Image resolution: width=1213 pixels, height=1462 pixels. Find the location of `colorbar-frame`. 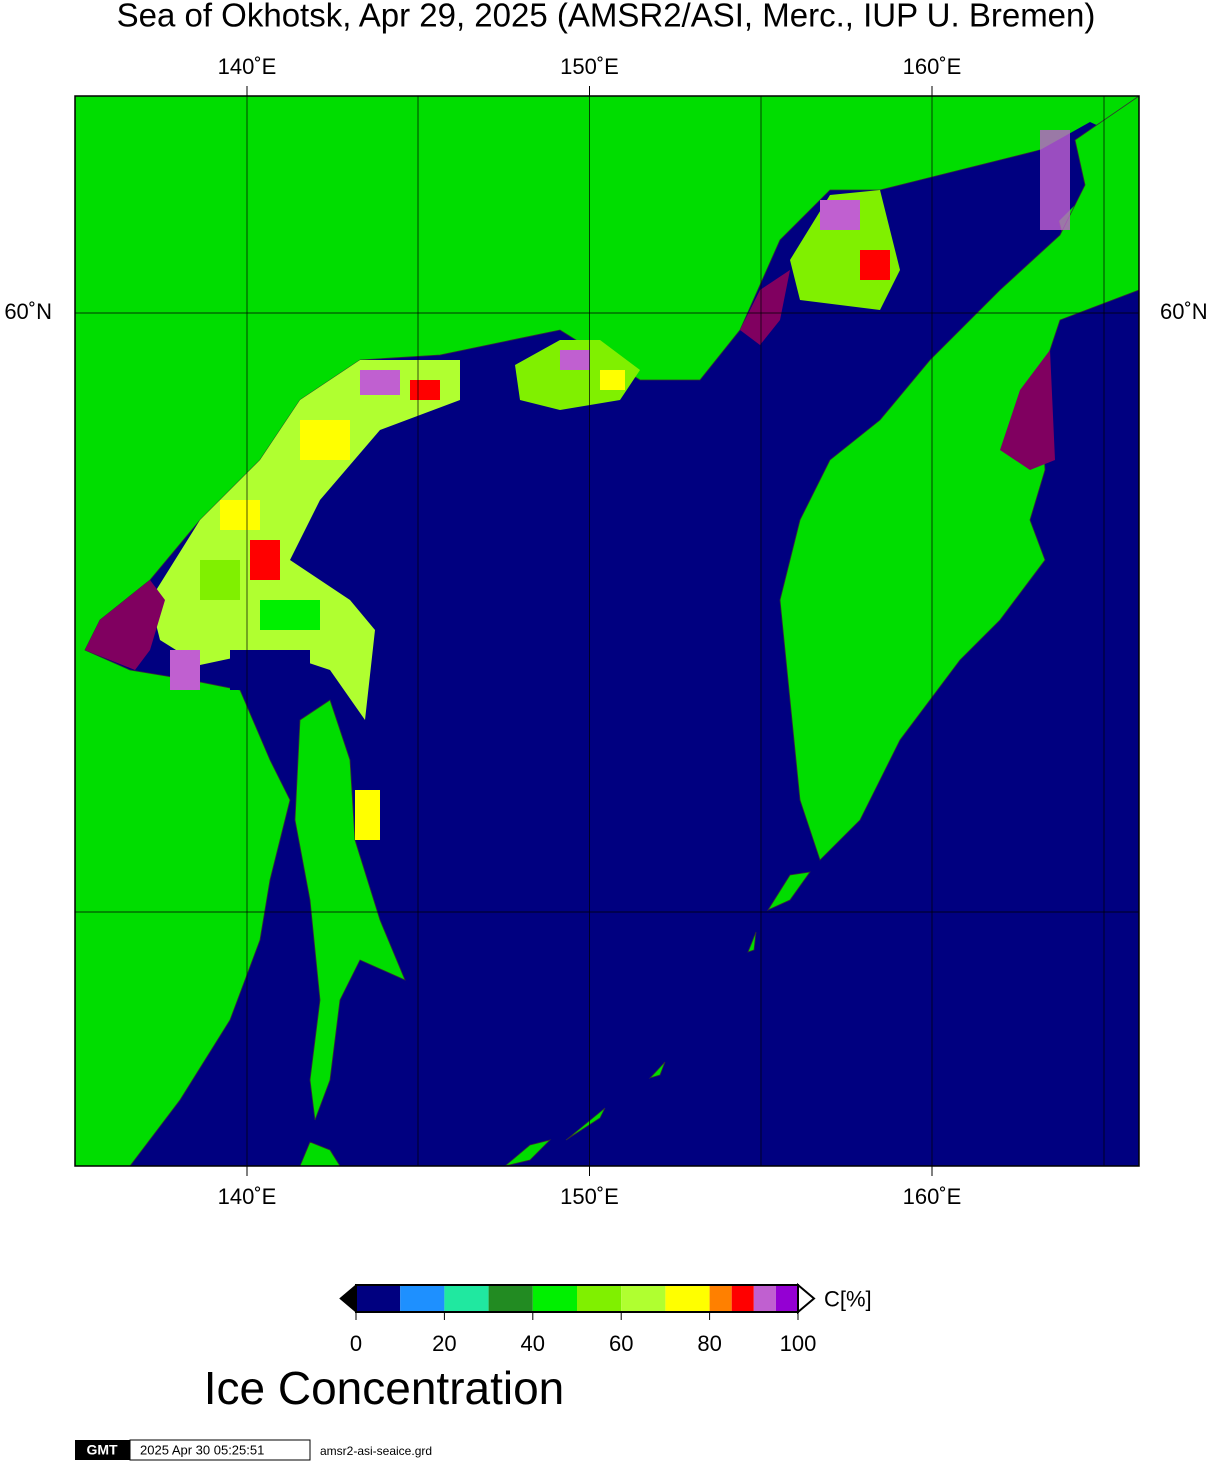

colorbar-frame is located at coordinates (577, 1298).